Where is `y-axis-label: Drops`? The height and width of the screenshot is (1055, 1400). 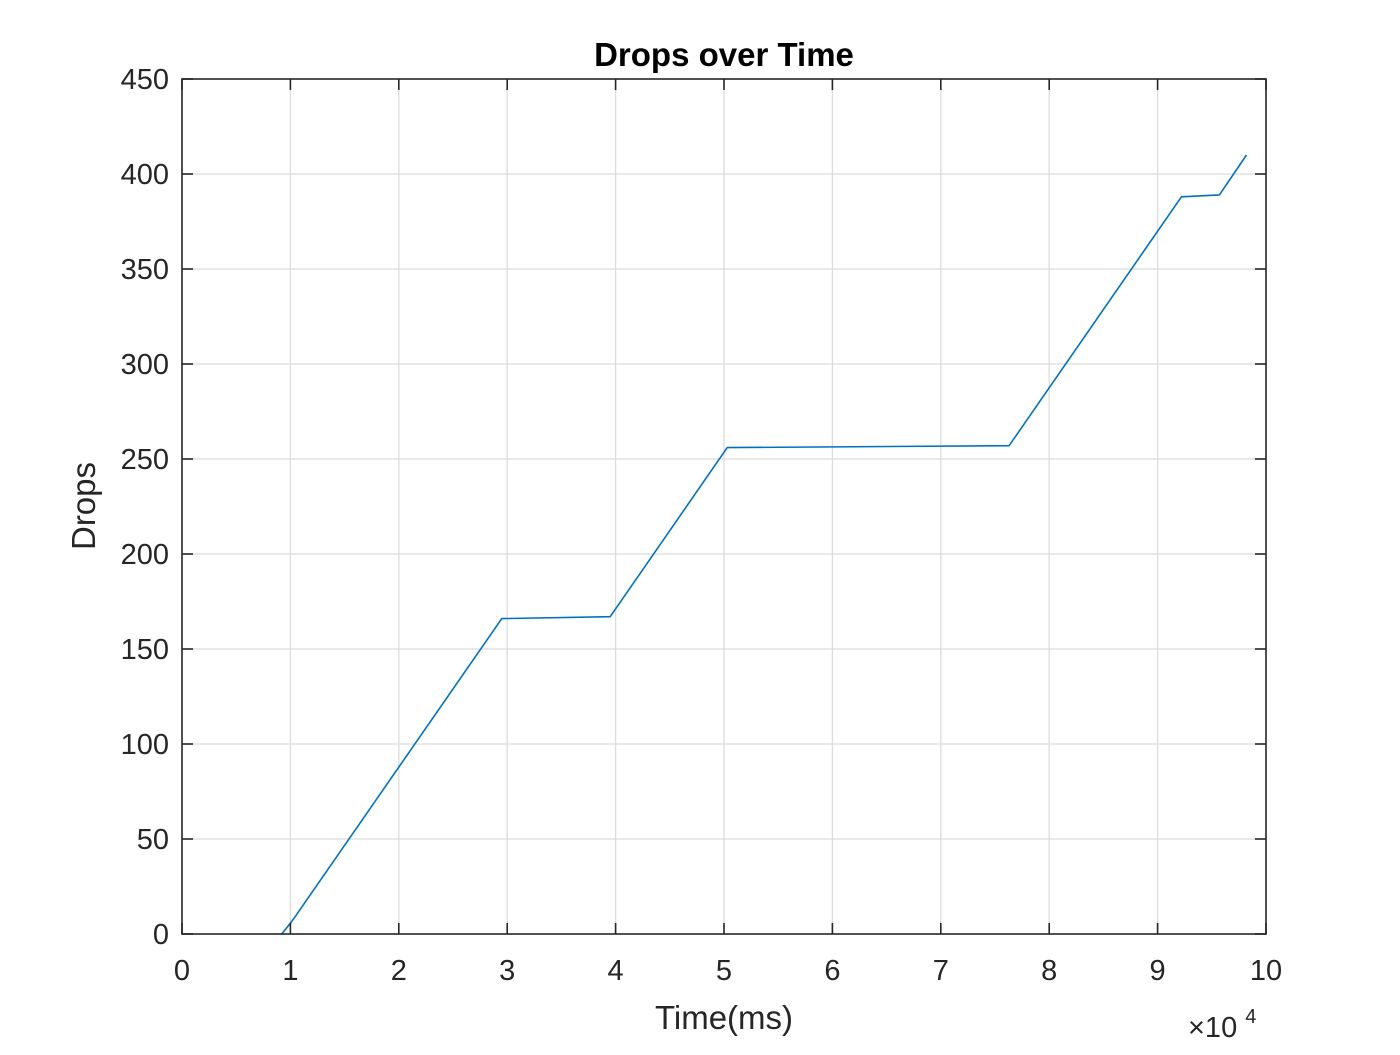 y-axis-label: Drops is located at coordinates (83, 506).